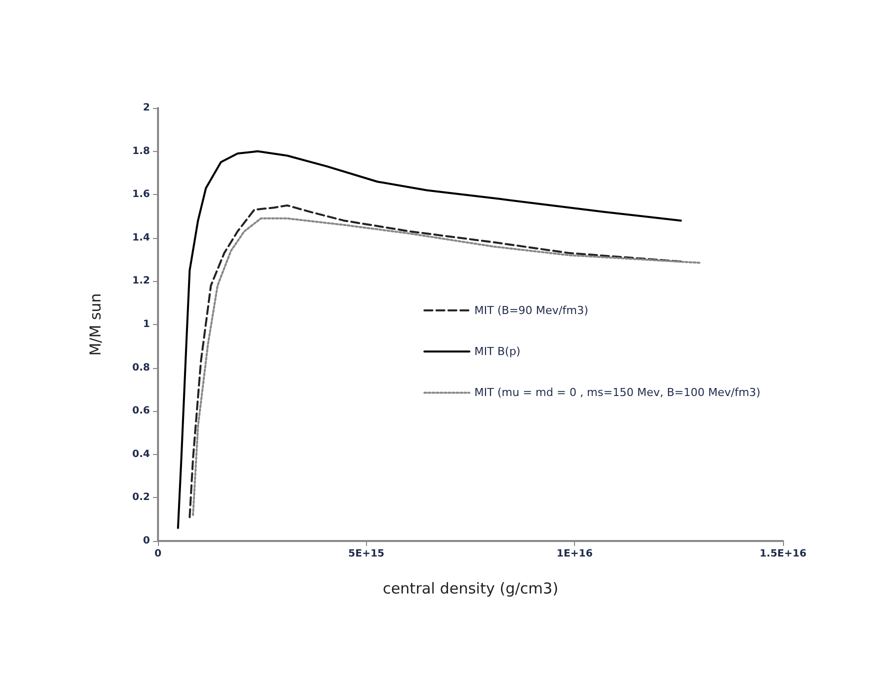  Describe the element at coordinates (574, 554) in the screenshot. I see `x-tick-label: 1E+16` at that location.